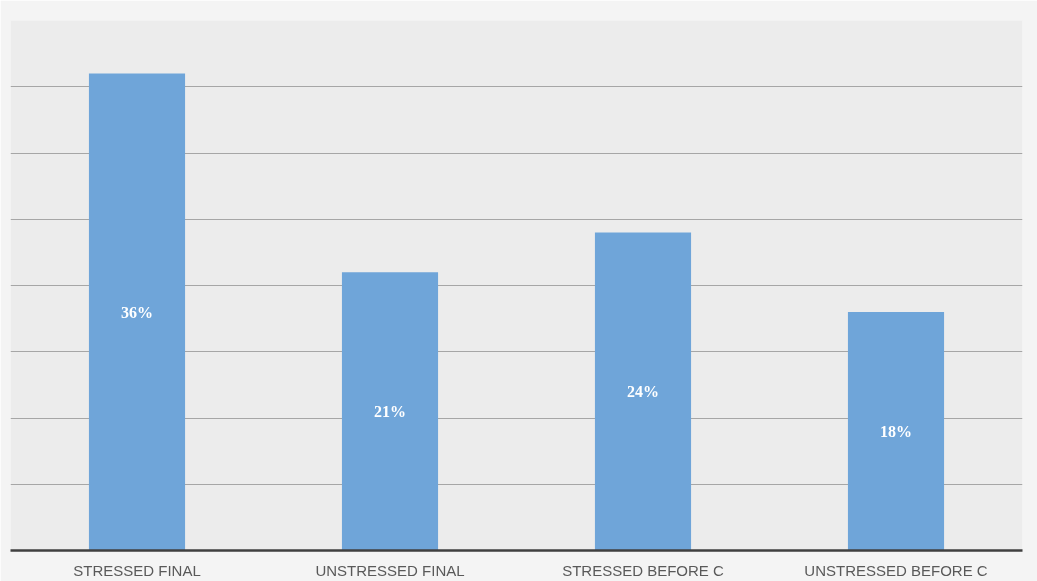 This screenshot has height=581, width=1037. I want to click on x-tick-label: UNSTRESSED BEFORE C, so click(896, 570).